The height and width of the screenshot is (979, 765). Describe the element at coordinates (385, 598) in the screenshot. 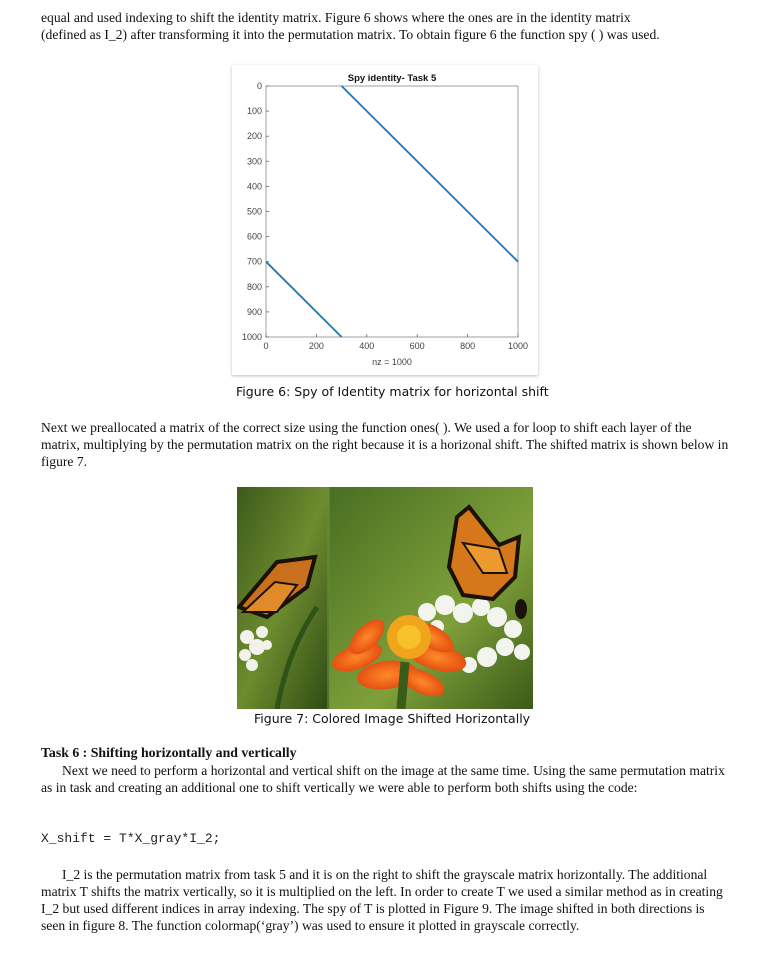

I see `butterfly-photo` at that location.